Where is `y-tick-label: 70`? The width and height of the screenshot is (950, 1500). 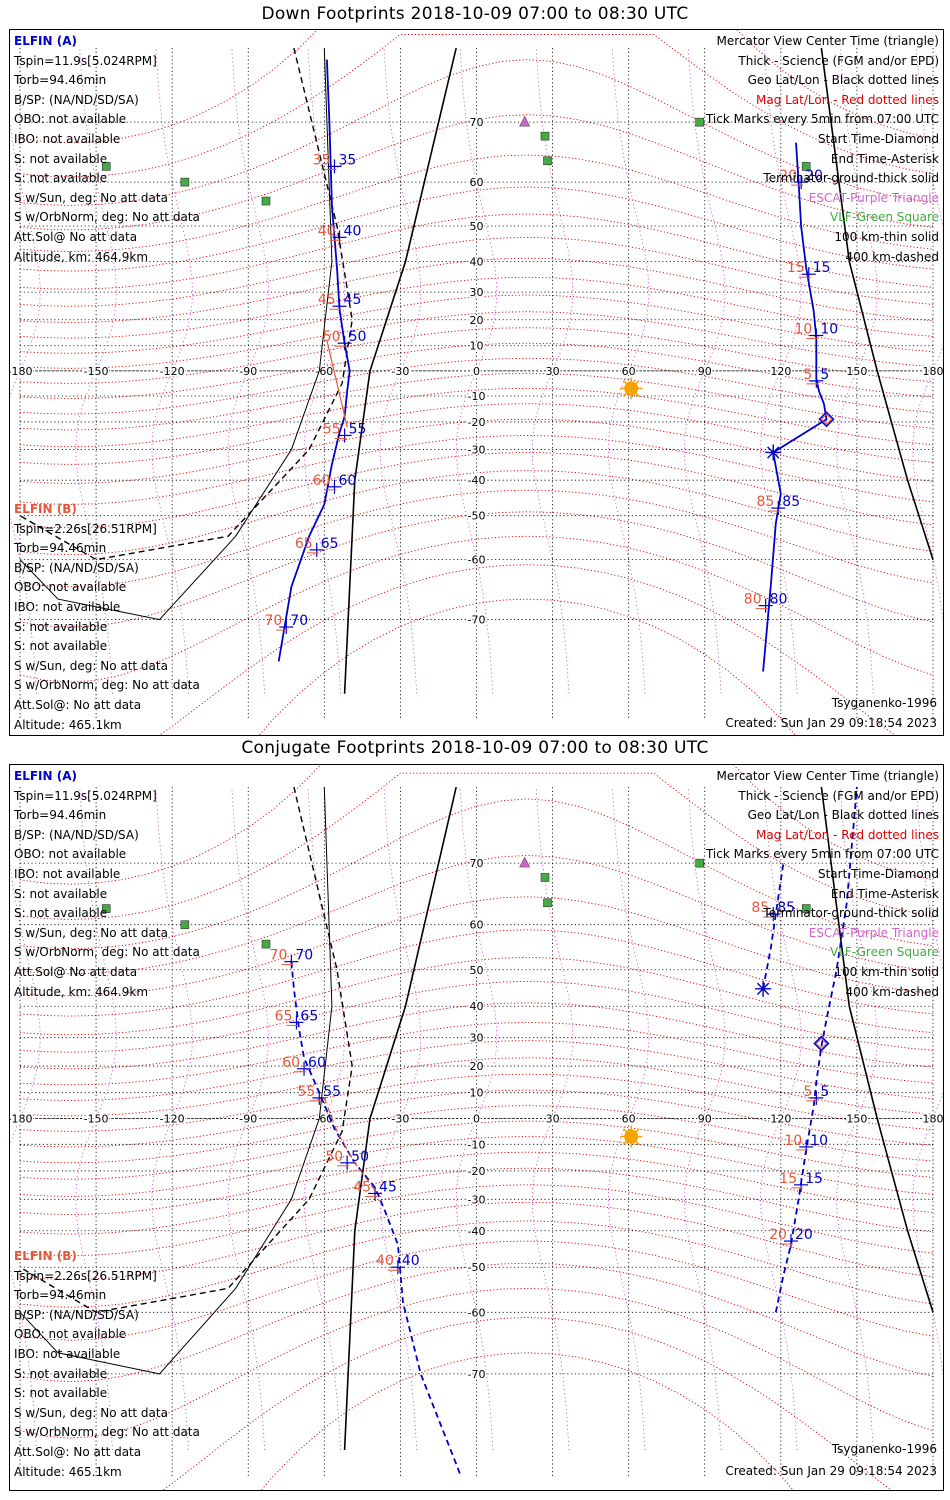
y-tick-label: 70 is located at coordinates (477, 122).